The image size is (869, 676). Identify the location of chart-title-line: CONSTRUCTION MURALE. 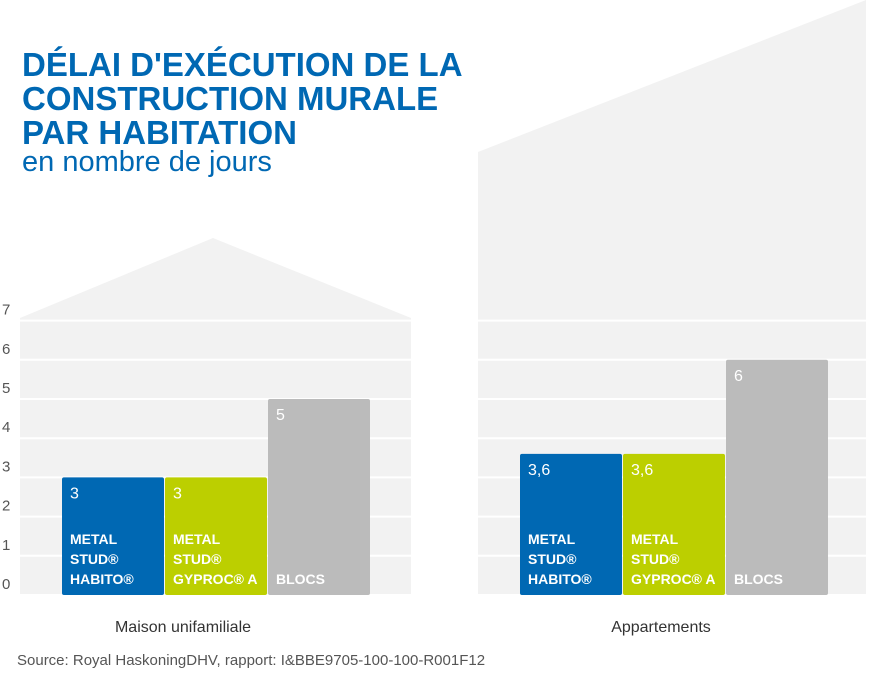
(230, 98).